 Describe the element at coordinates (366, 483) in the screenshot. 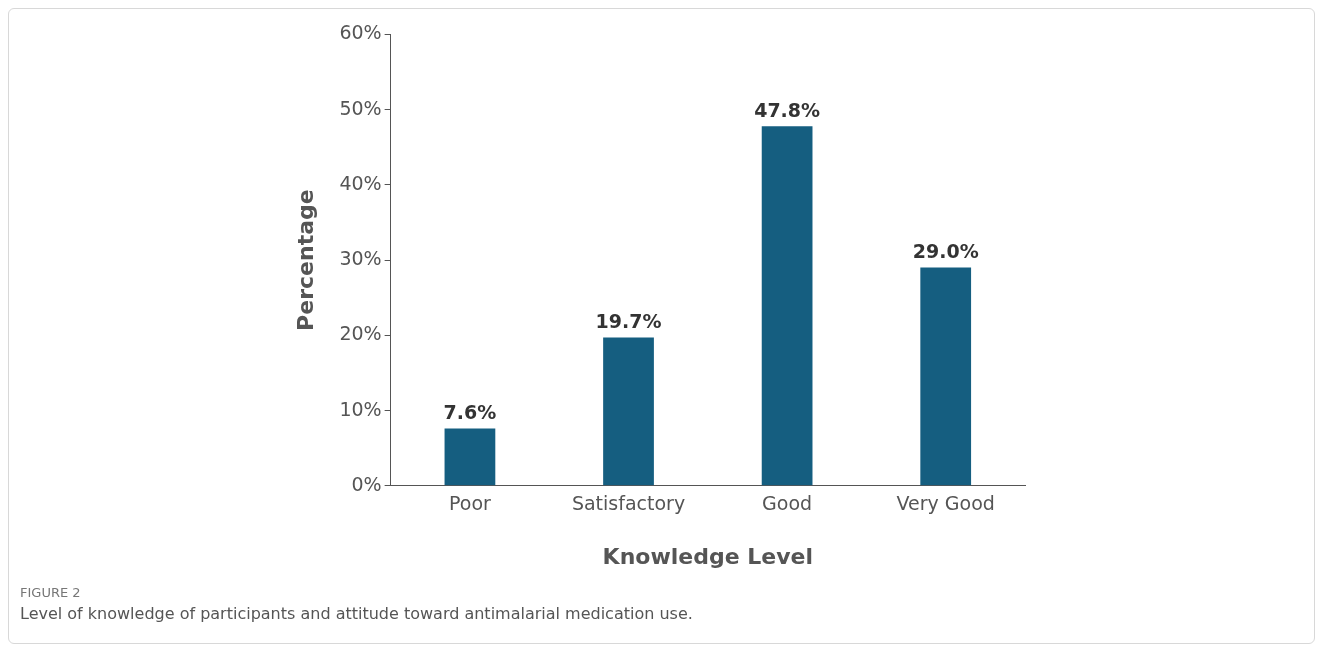

I see `y-tick-label: 0%` at that location.